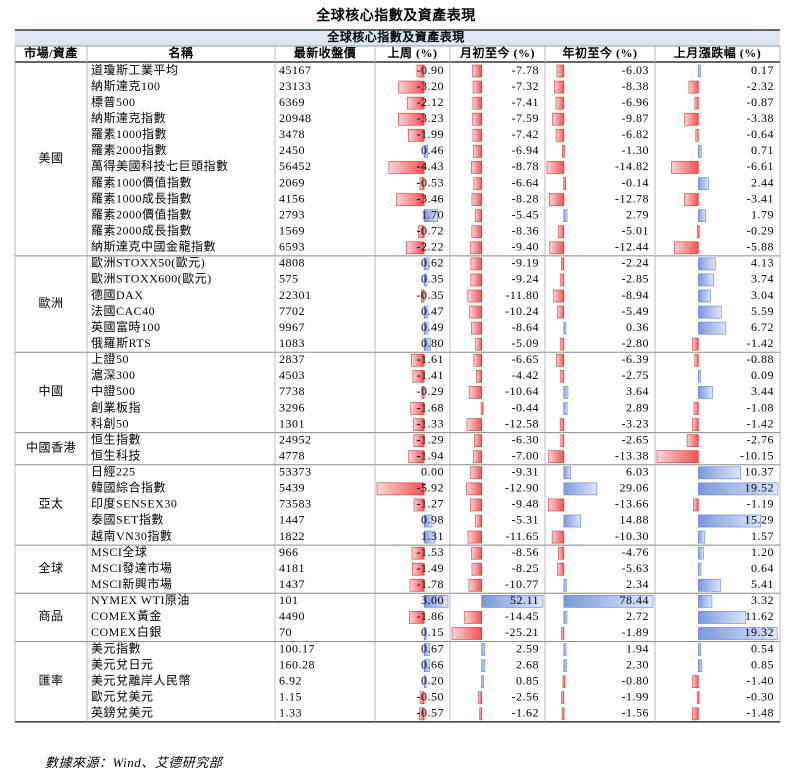 Image resolution: width=792 pixels, height=778 pixels. I want to click on cell-value: -10.30, so click(632, 536).